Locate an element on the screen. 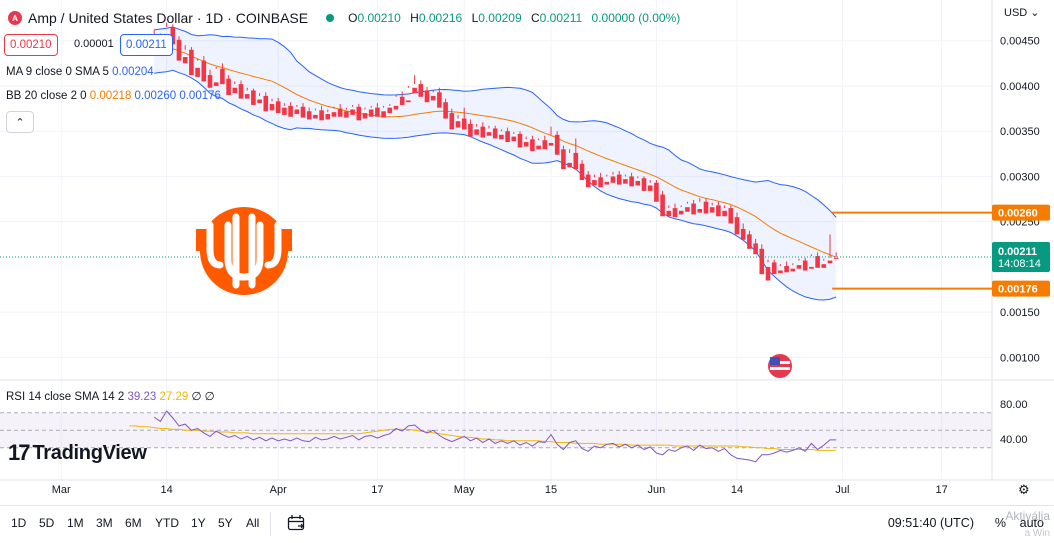  range-6m-button: 6M is located at coordinates (133, 523).